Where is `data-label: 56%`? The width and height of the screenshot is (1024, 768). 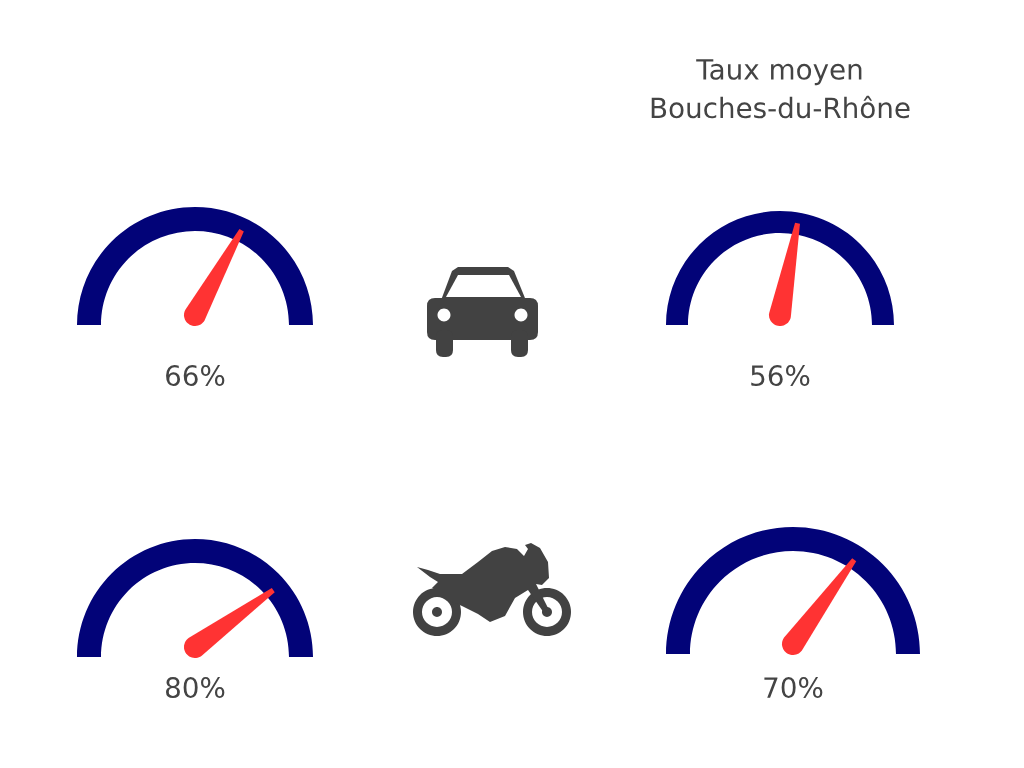
data-label: 56% is located at coordinates (780, 376).